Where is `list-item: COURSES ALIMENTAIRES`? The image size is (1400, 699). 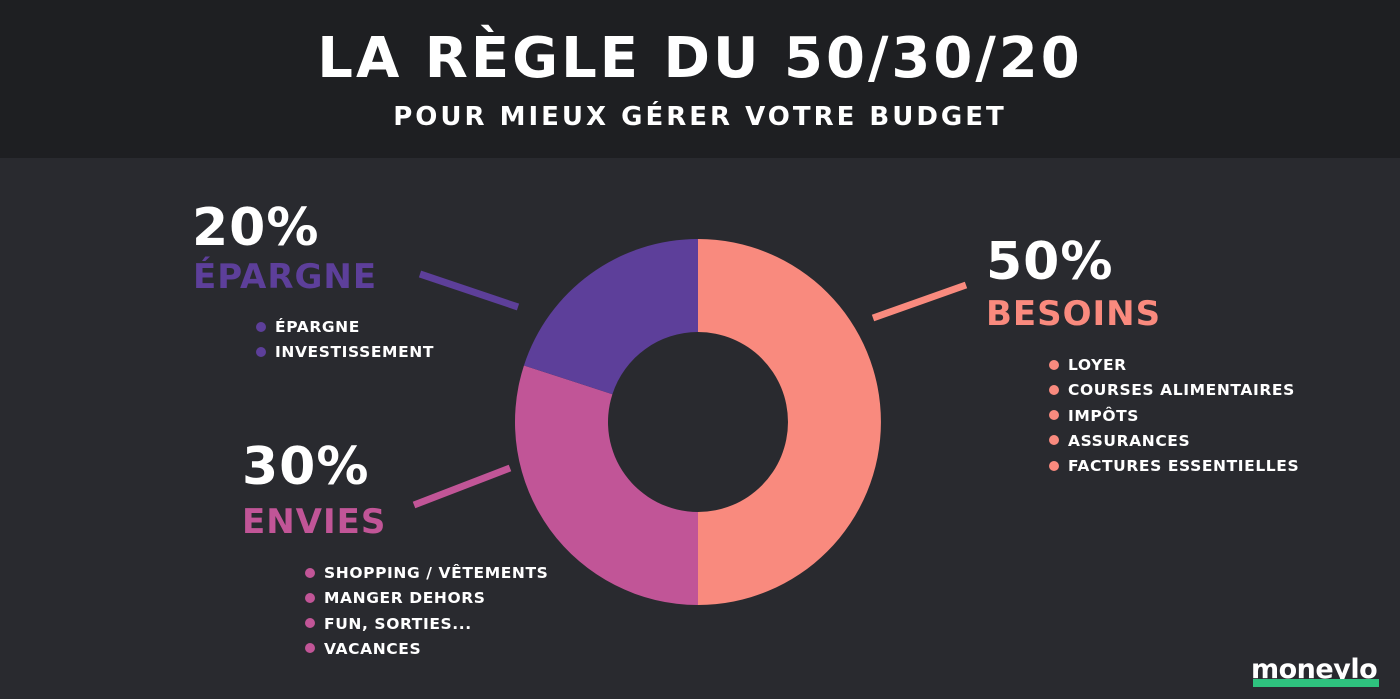 list-item: COURSES ALIMENTAIRES is located at coordinates (1174, 390).